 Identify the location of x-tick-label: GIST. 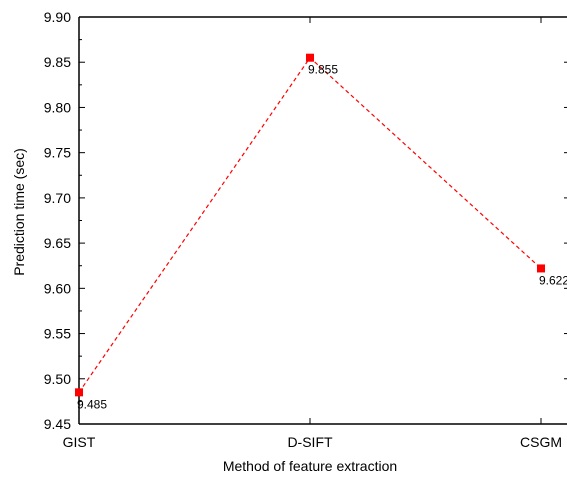
(79, 442).